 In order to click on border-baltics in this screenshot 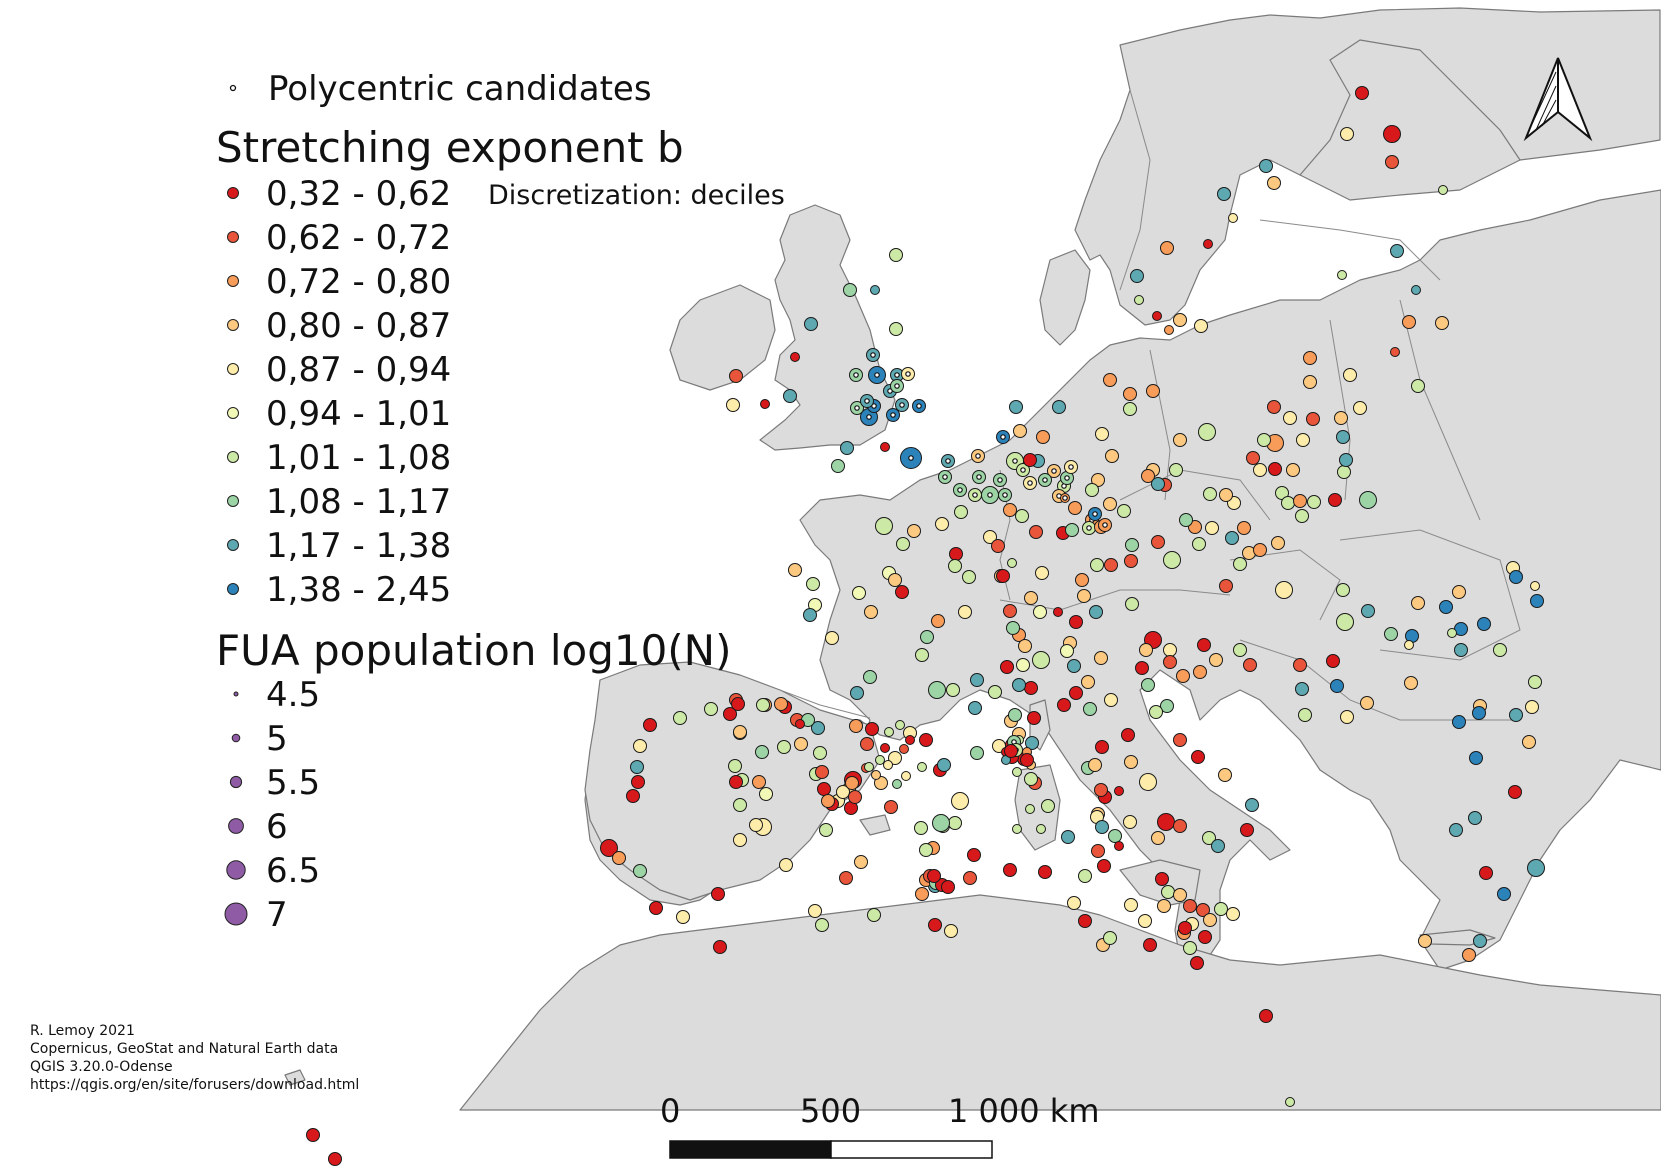, I will do `click(1350, 250)`.